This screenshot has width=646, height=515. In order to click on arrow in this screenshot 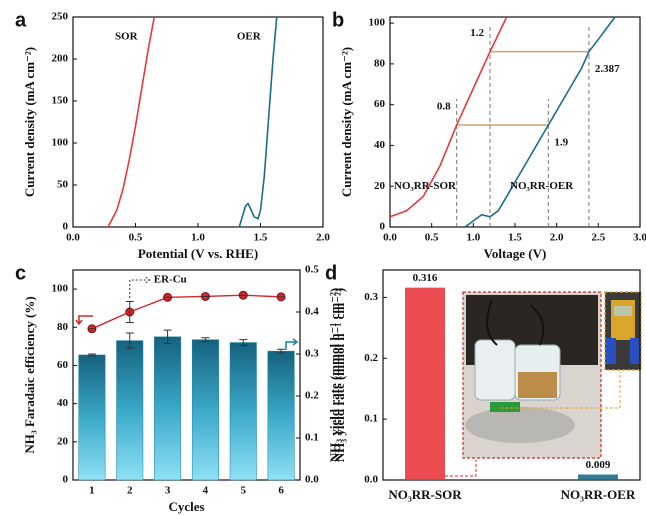, I will do `click(140, 287)`.